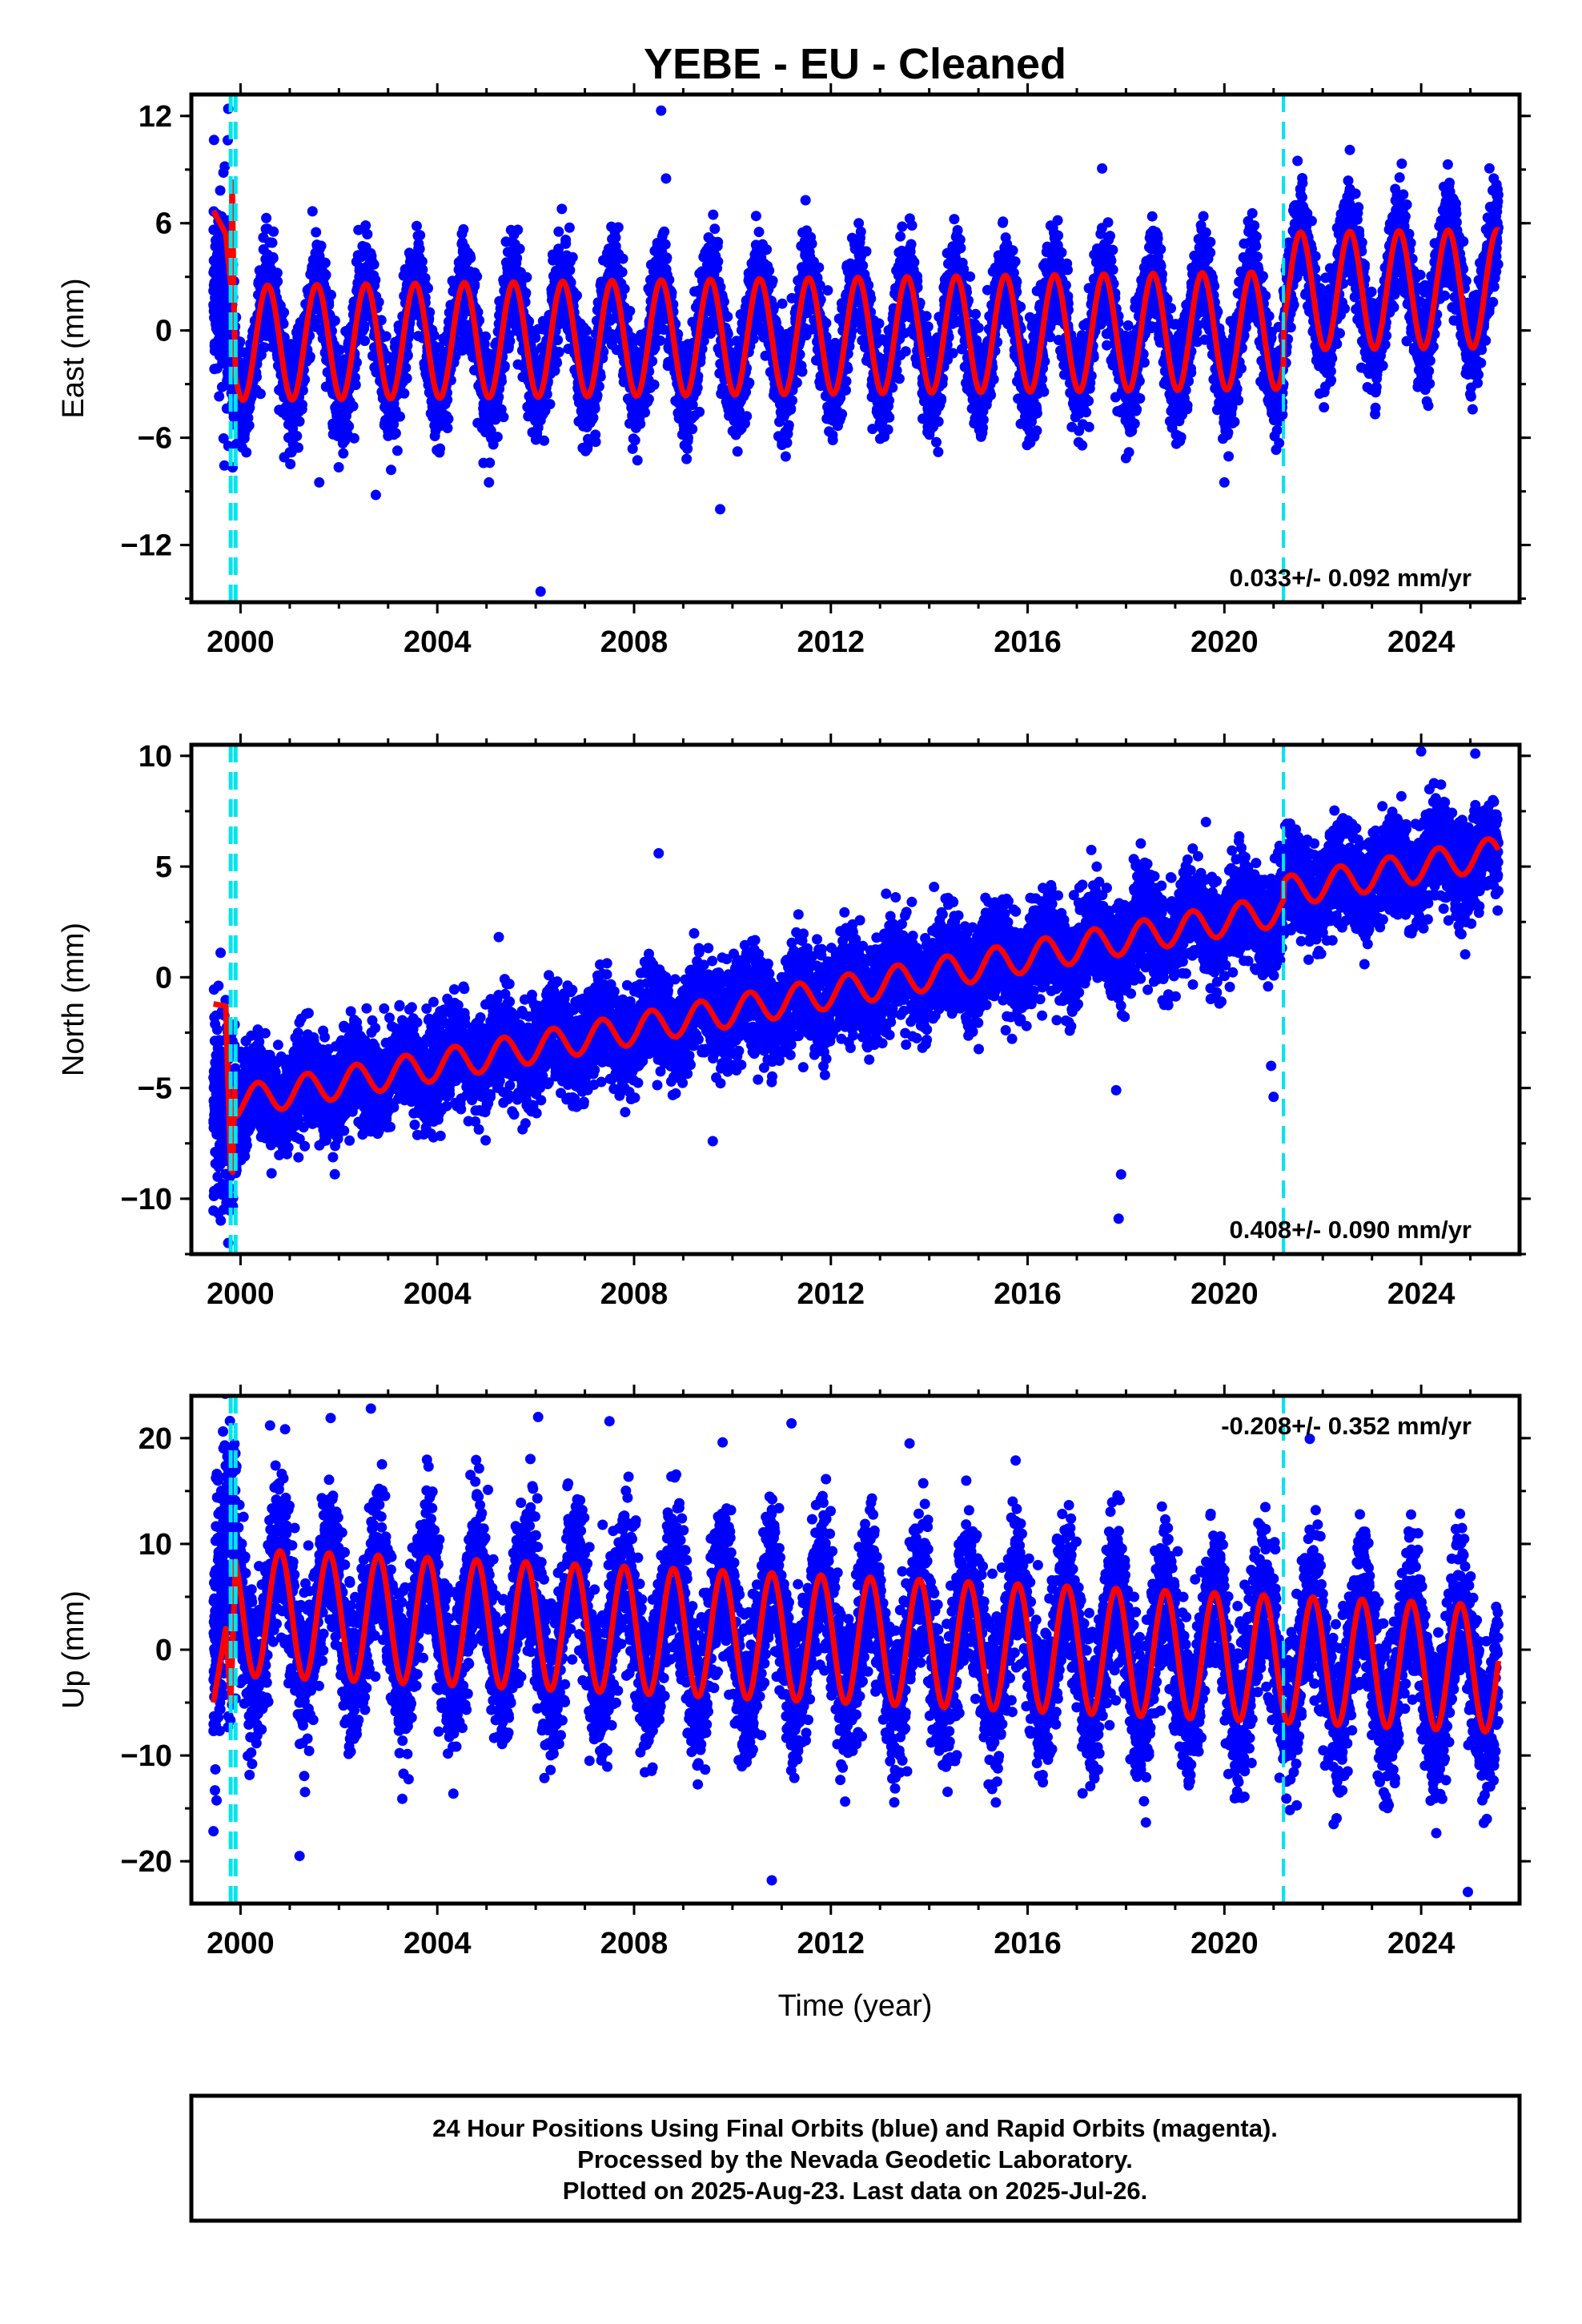  I want to click on up-y-tick-label: −10, so click(146, 1756).